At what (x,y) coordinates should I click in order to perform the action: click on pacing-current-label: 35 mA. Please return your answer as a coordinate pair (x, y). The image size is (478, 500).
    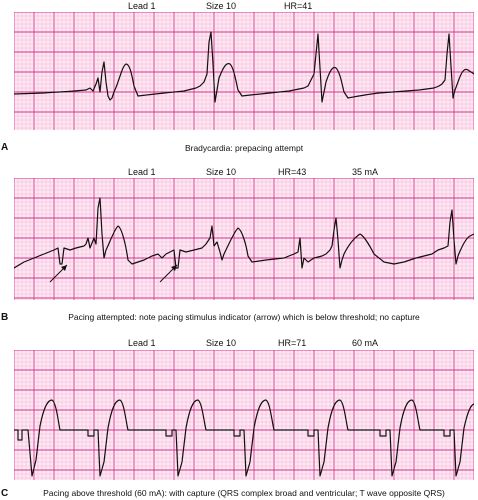
    Looking at the image, I should click on (365, 172).